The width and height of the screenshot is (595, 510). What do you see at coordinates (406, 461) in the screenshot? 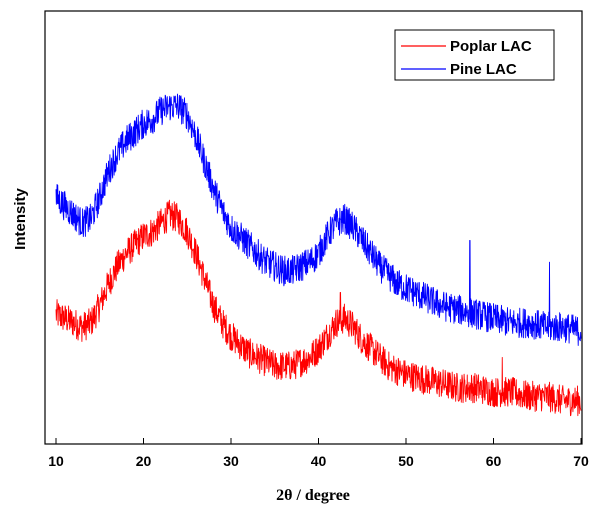
I see `x-tick-label: 50` at bounding box center [406, 461].